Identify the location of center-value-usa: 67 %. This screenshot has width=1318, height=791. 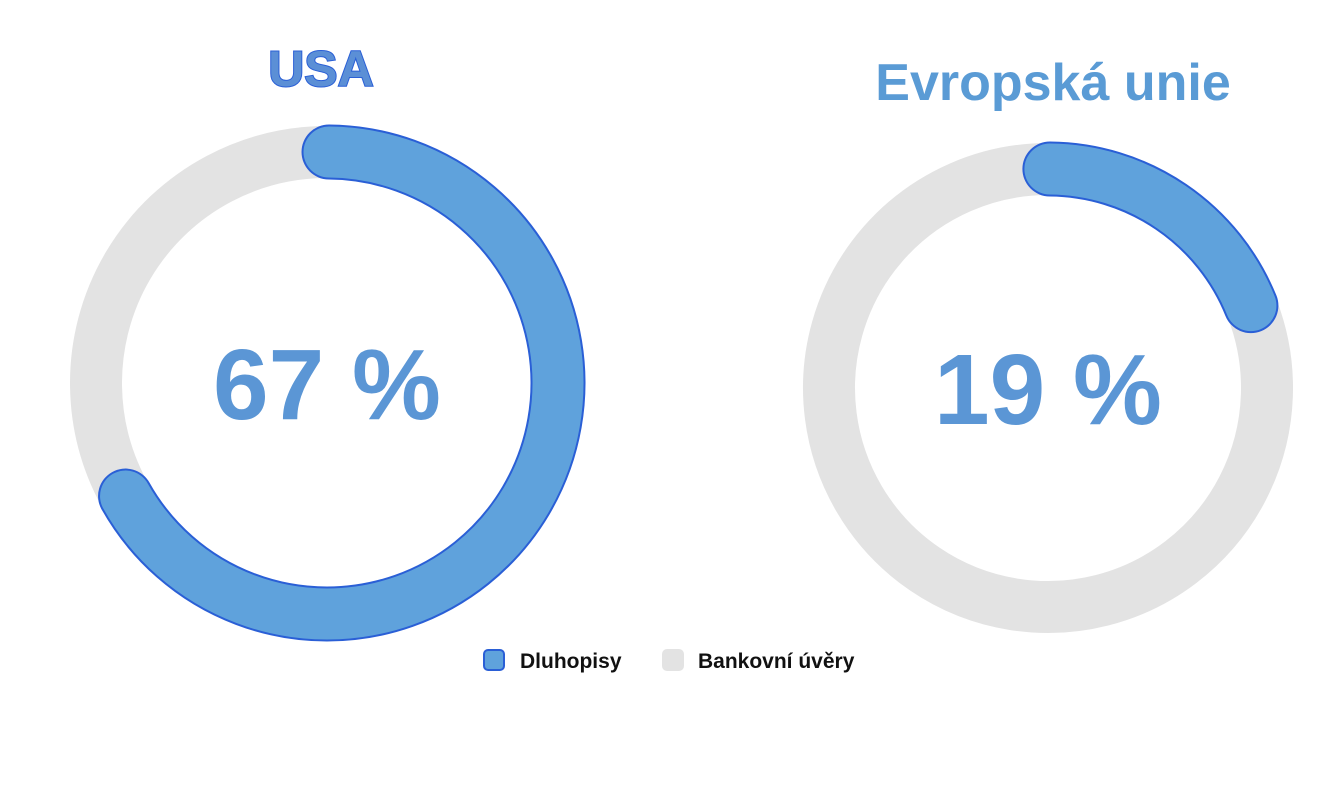
(327, 385).